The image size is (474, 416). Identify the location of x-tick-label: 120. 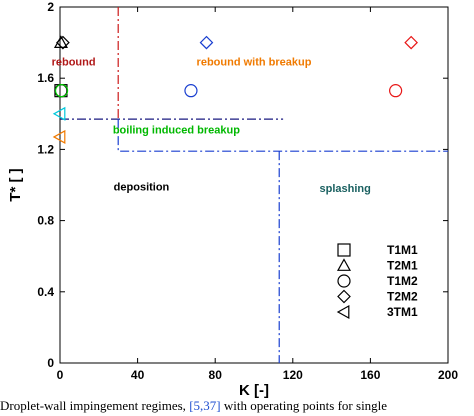
(293, 375).